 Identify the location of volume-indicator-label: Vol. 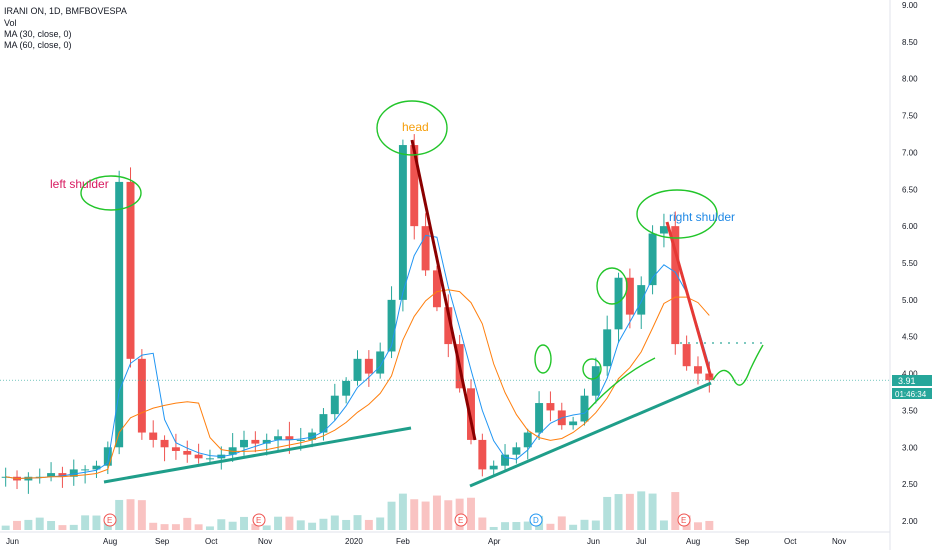
(10, 23).